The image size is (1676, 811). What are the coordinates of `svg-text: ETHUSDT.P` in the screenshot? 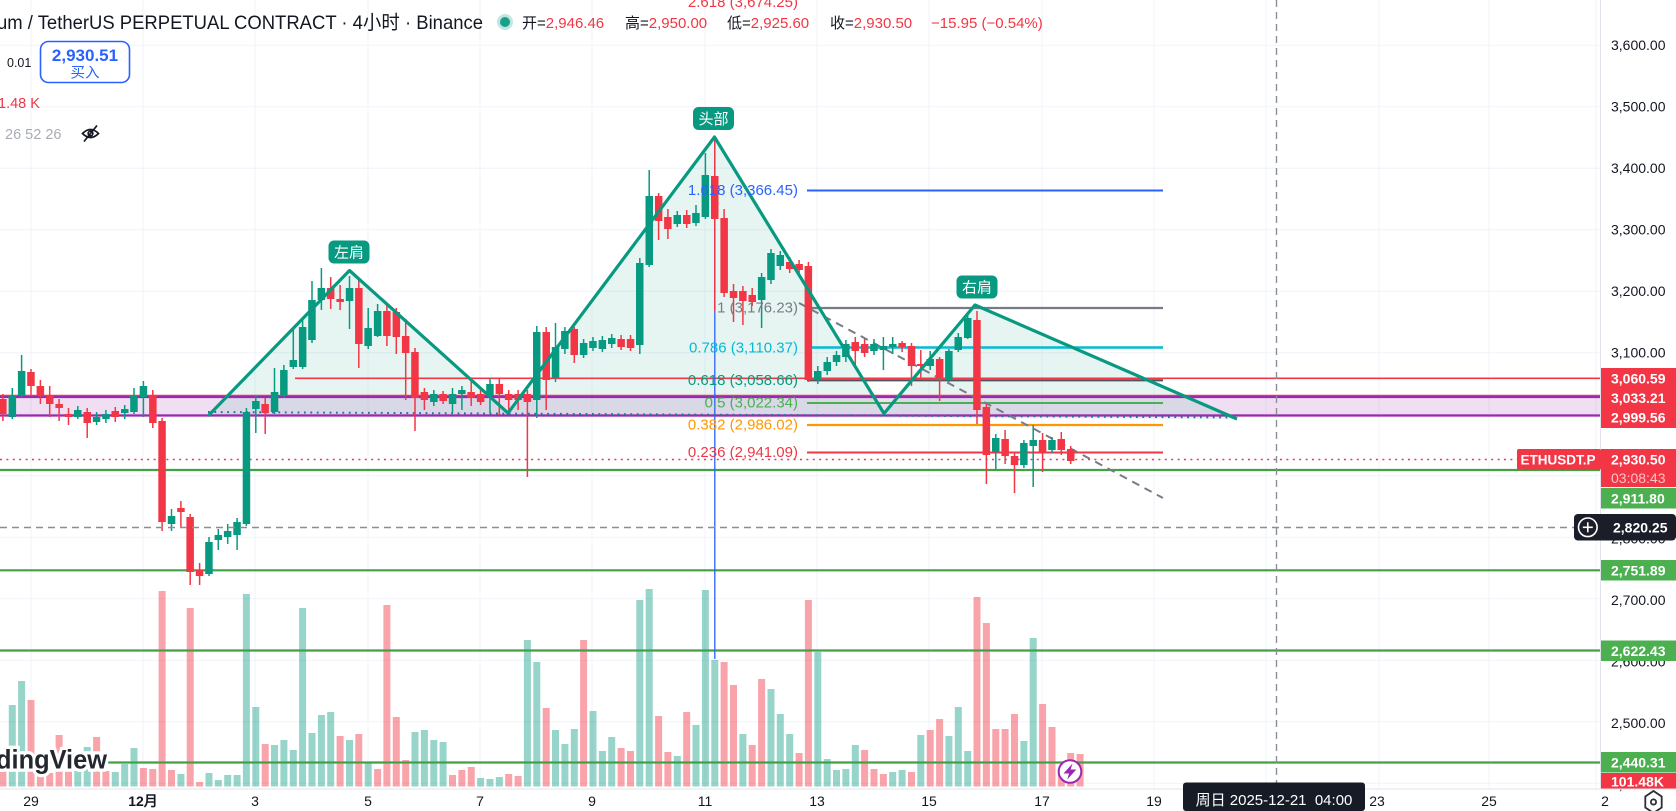 It's located at (1557, 460).